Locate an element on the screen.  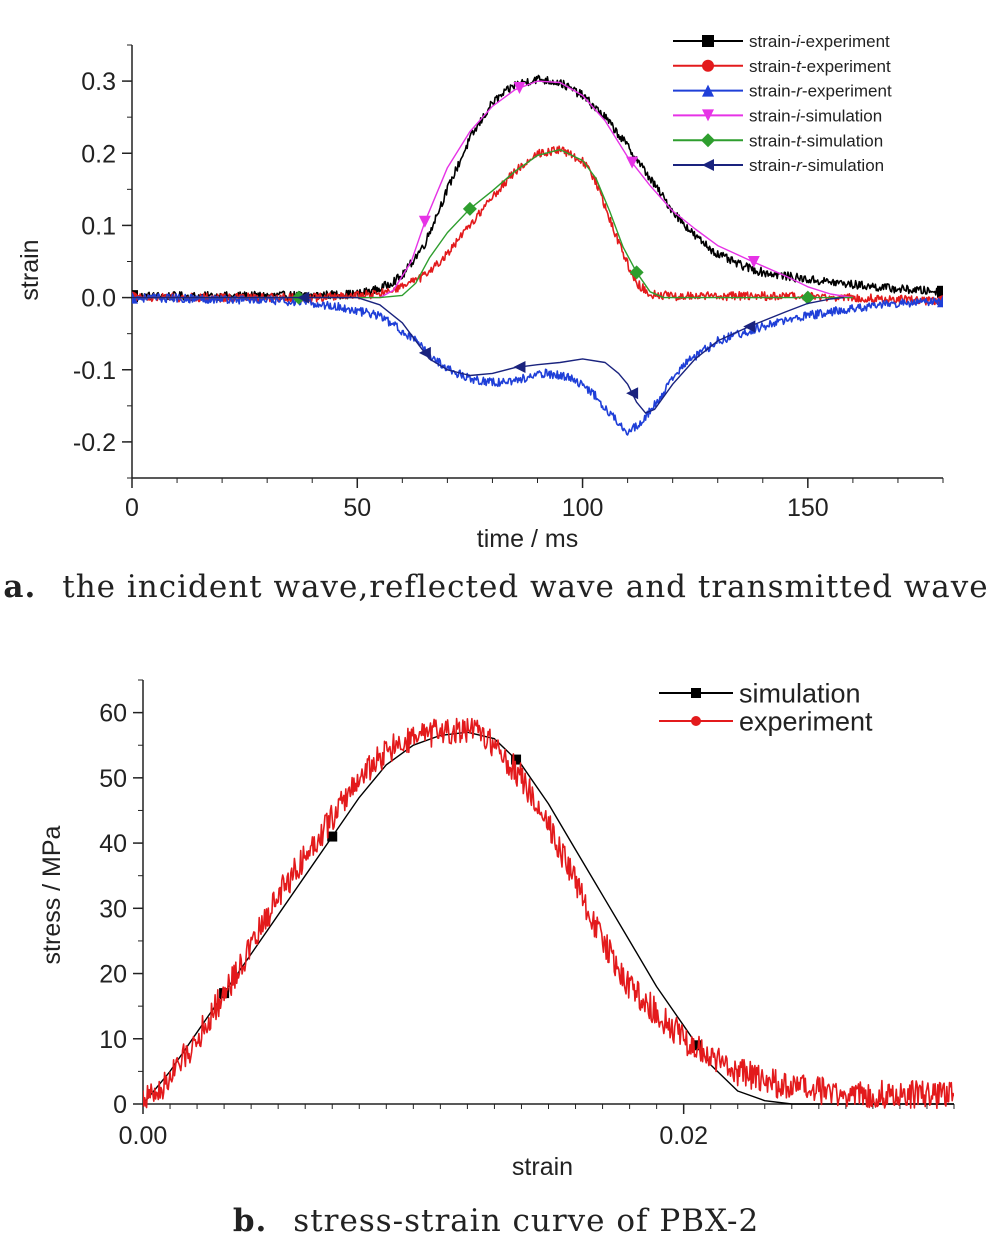
legend-label-strain-i-simulation: strain-i-simulation is located at coordinates (815, 116).